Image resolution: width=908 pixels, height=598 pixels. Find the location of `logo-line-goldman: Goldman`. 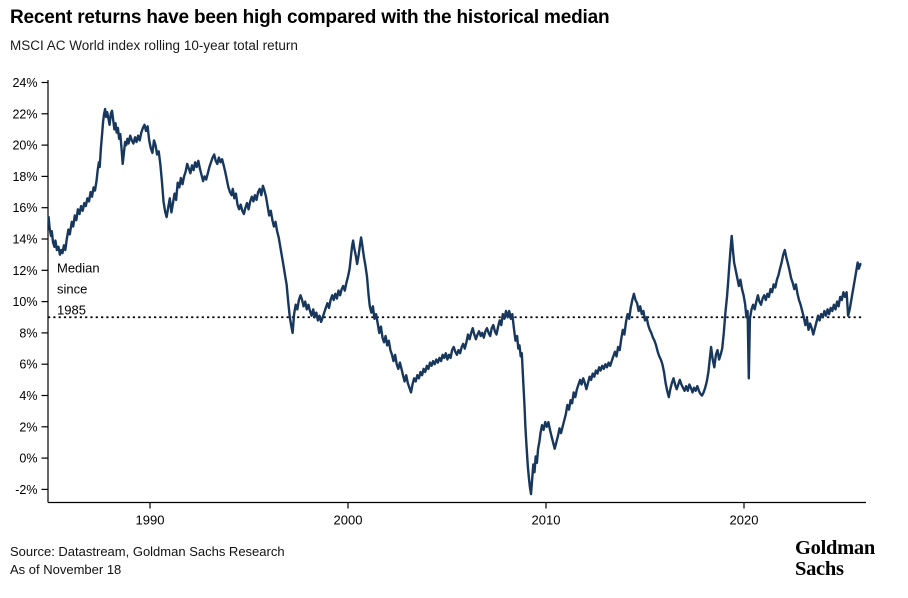

logo-line-goldman: Goldman is located at coordinates (835, 548).